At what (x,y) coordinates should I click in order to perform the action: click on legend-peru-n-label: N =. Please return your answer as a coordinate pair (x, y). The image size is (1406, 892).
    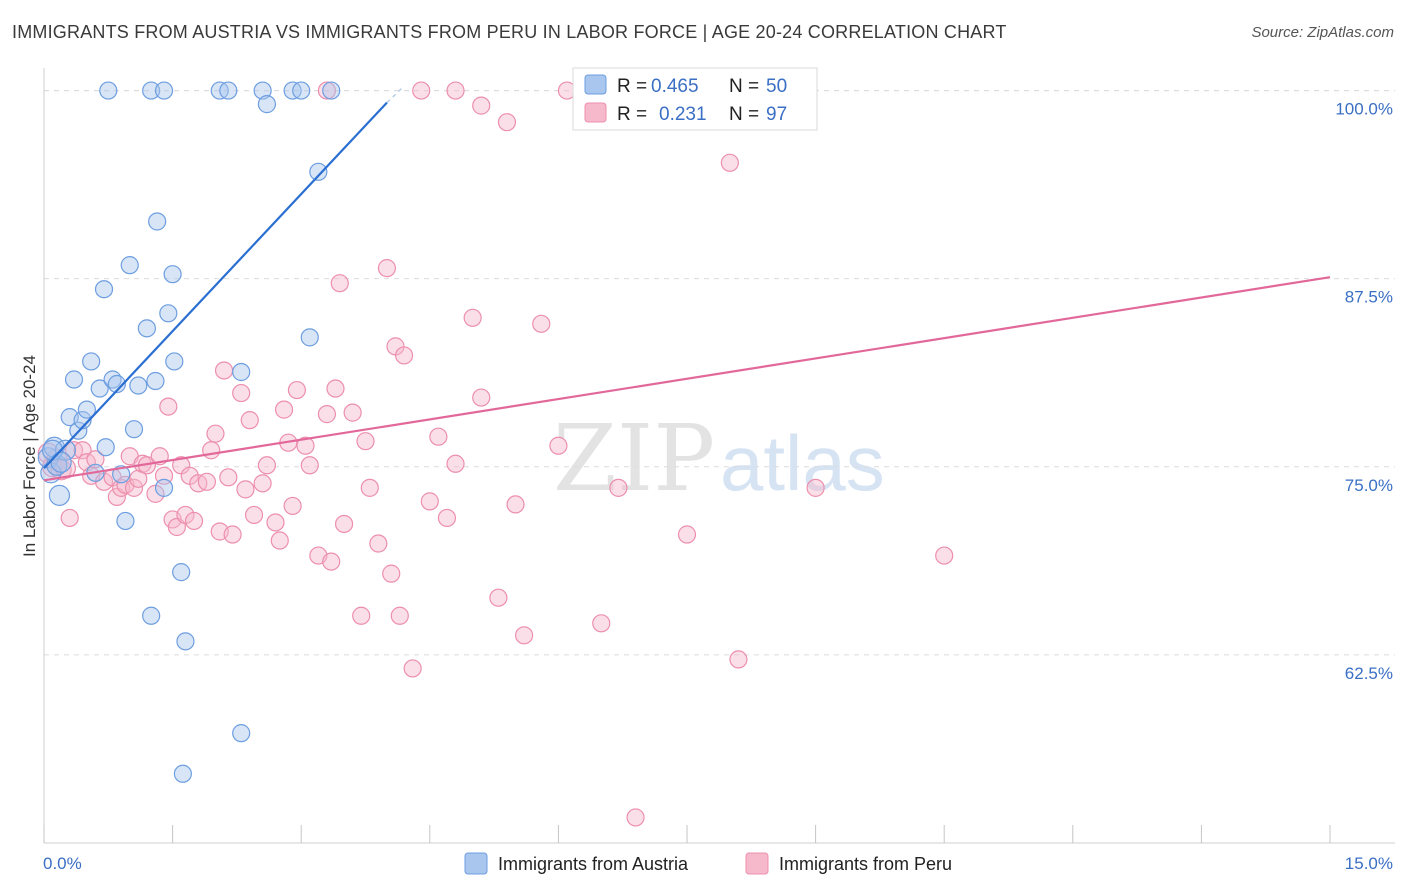
    Looking at the image, I should click on (744, 114).